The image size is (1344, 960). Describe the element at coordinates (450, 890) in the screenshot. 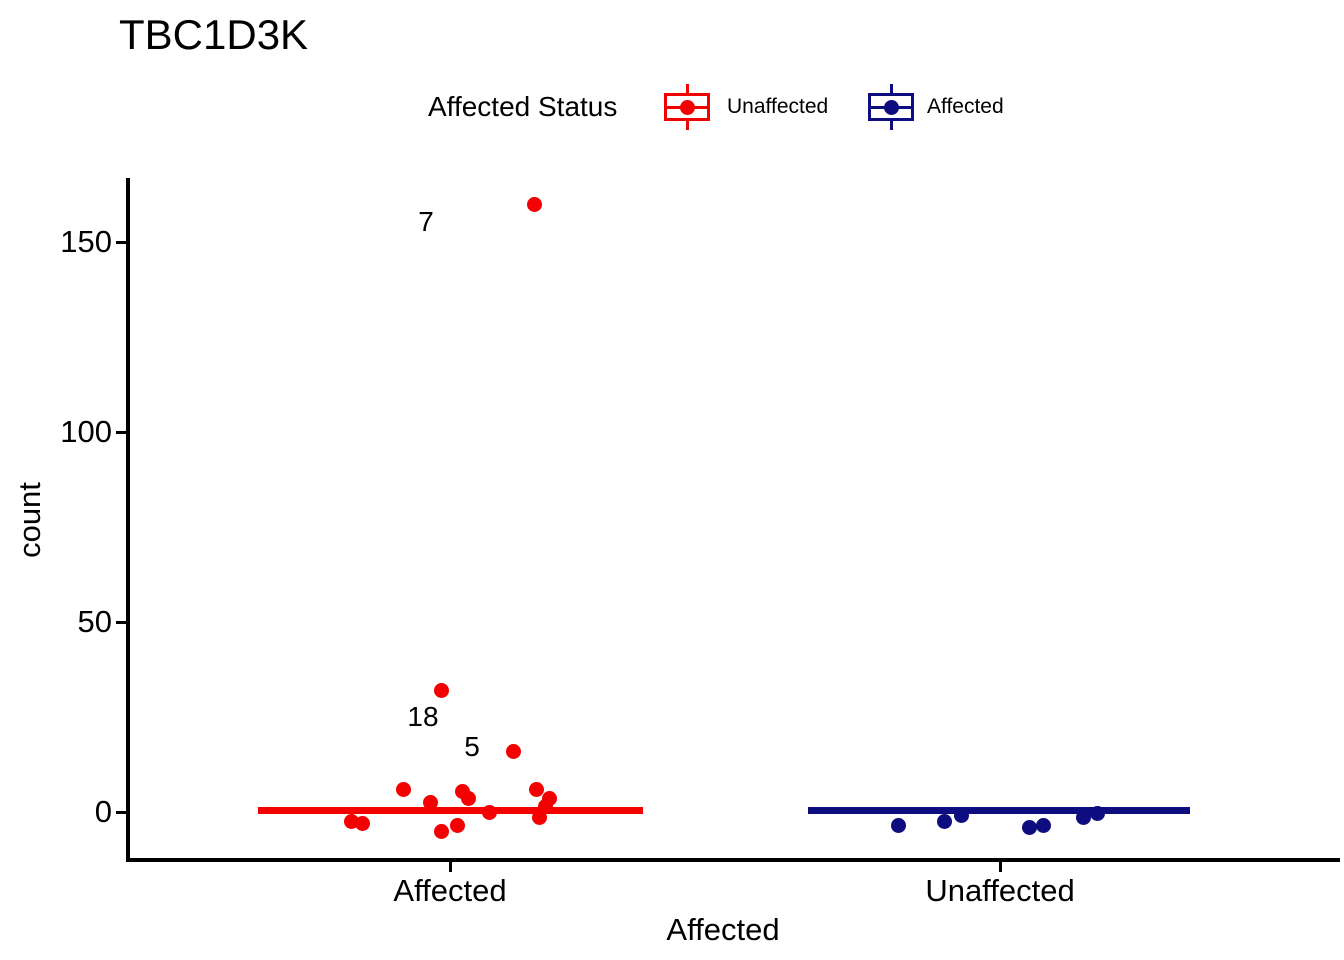

I see `x-tick-label: Affected` at that location.